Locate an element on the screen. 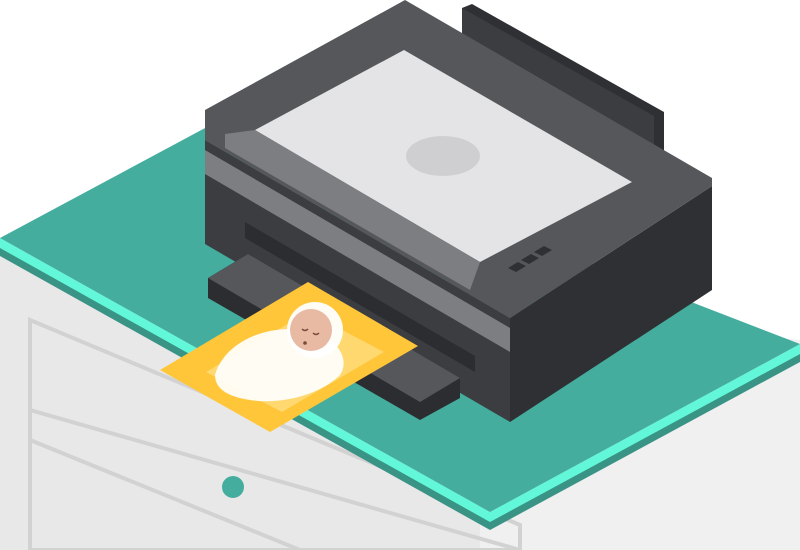  baby-eye-left is located at coordinates (305, 330).